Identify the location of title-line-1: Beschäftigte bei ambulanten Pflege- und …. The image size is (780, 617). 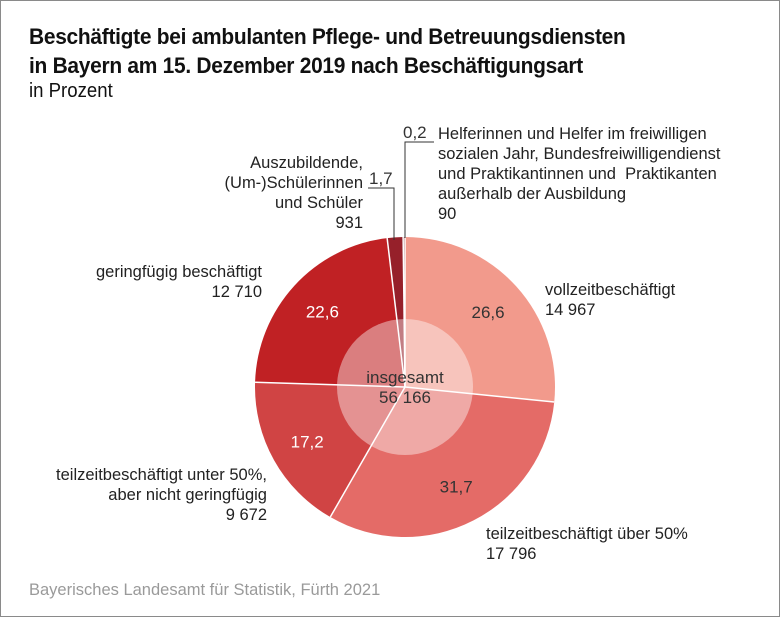
(327, 36).